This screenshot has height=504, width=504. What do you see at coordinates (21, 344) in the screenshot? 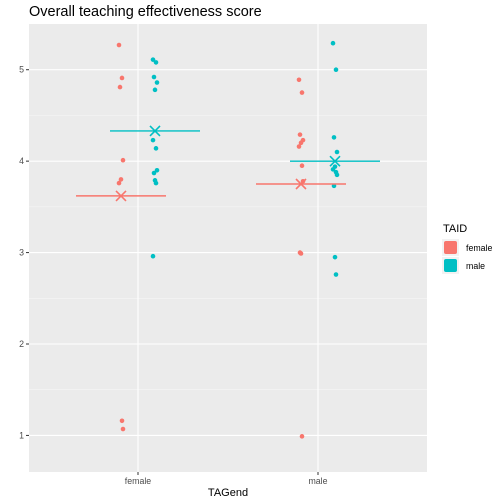
I see `y-tick-label: 2` at bounding box center [21, 344].